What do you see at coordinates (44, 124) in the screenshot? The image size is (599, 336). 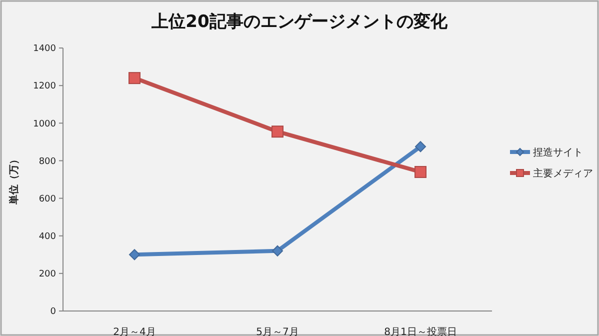 I see `y-tick-label: 1000` at bounding box center [44, 124].